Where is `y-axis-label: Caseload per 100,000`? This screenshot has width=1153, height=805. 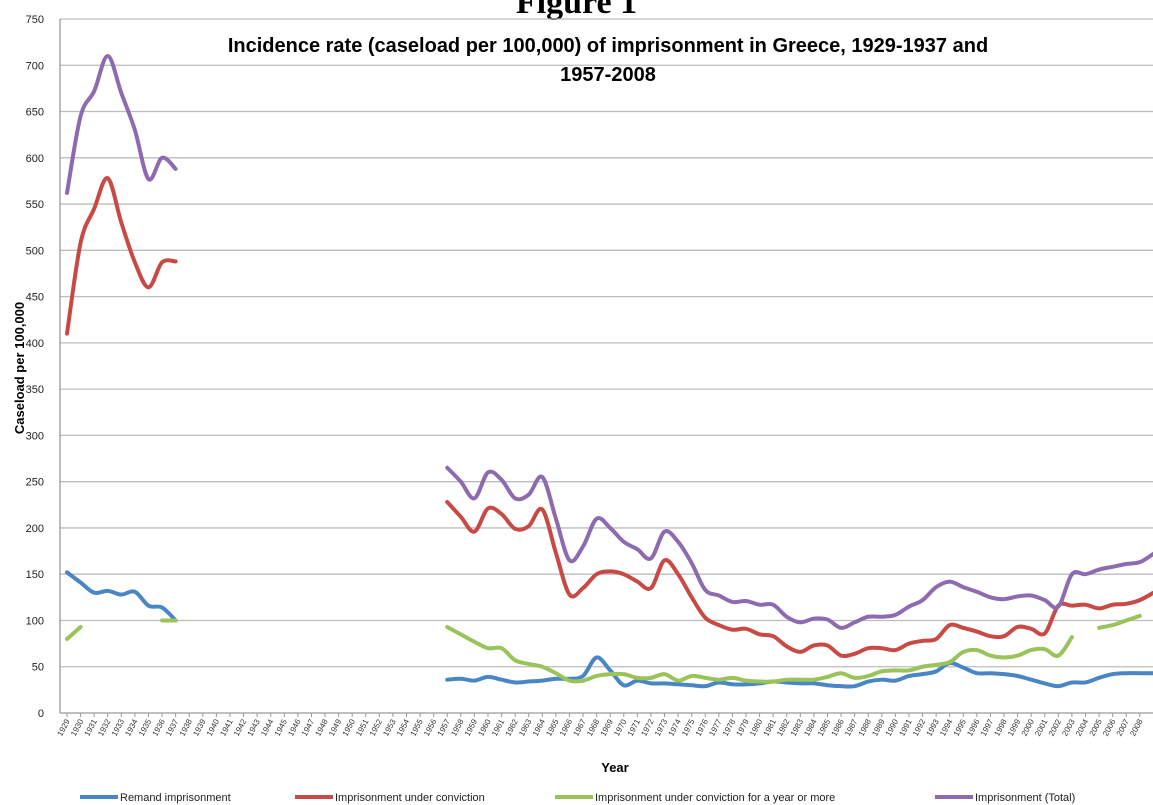 y-axis-label: Caseload per 100,000 is located at coordinates (19, 368).